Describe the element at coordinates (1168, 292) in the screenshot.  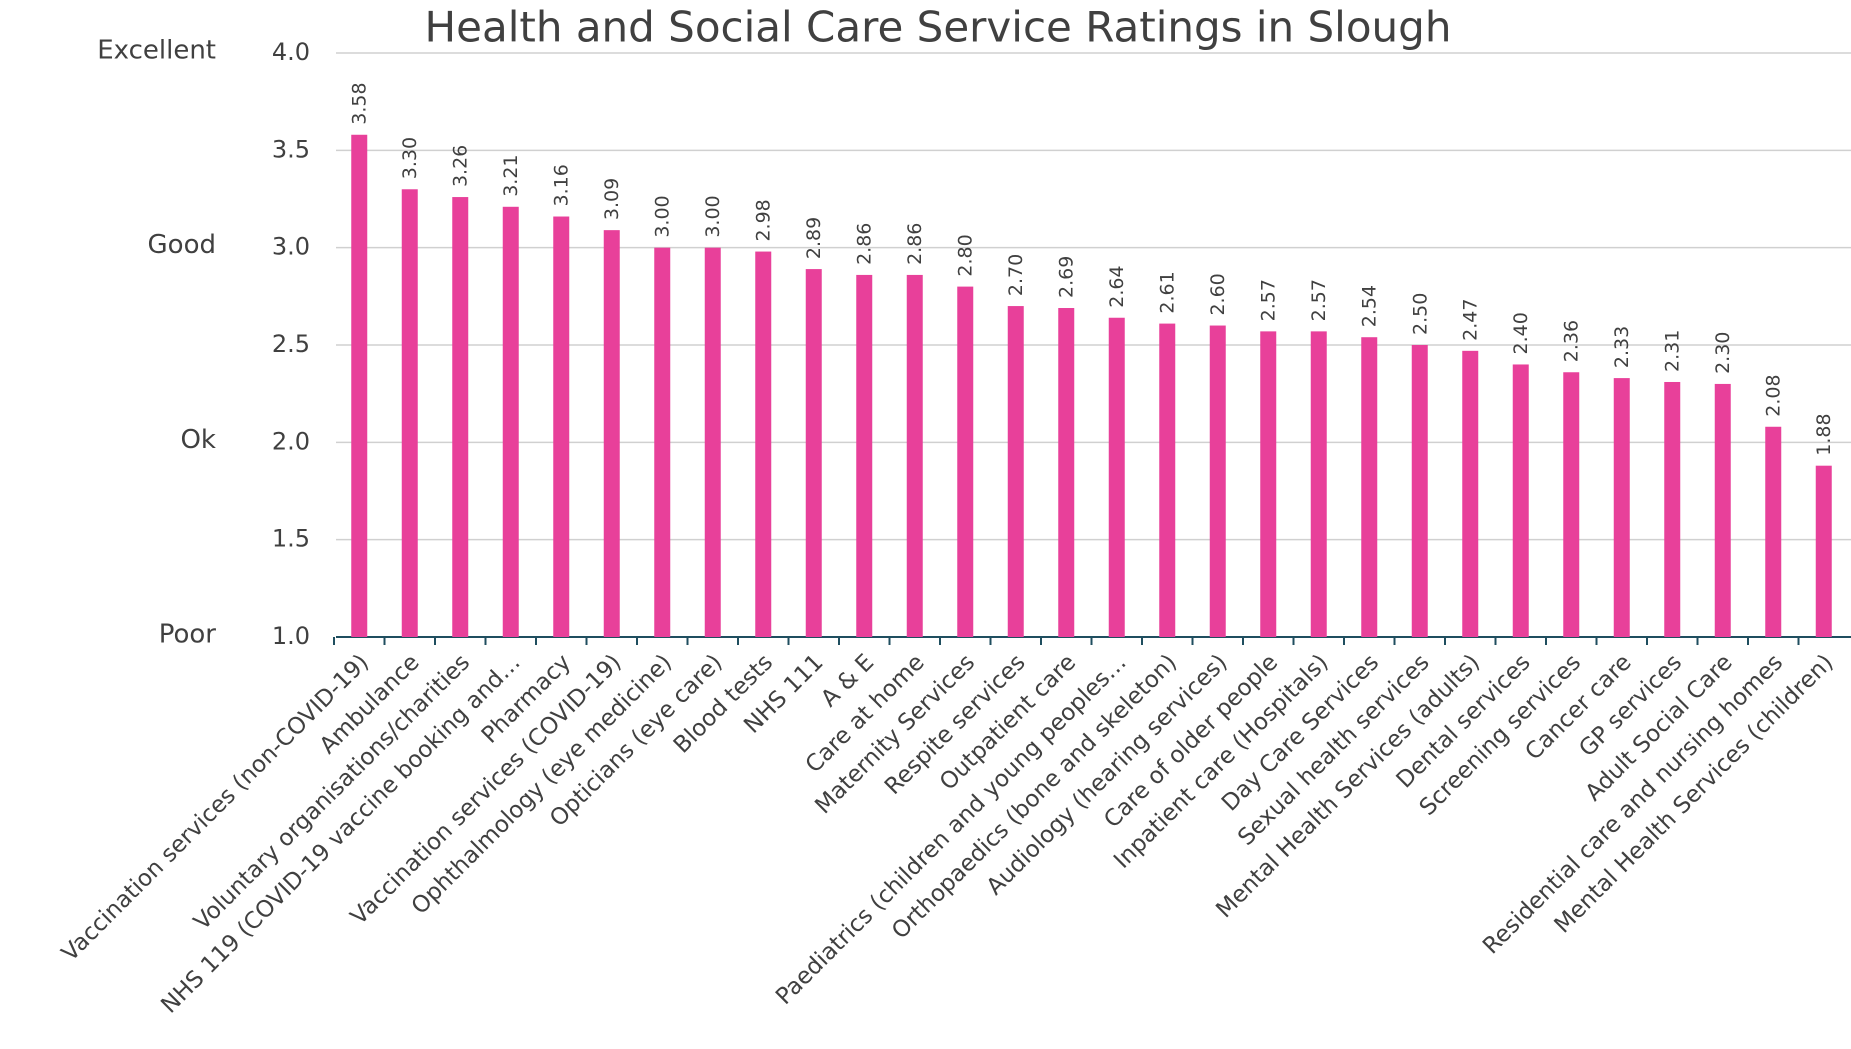
I see `data-label: 2.61` at that location.